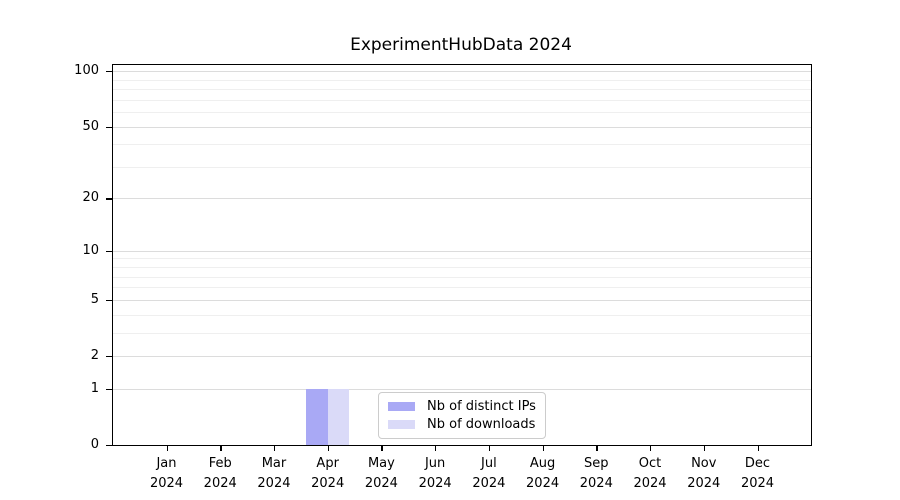 This screenshot has height=500, width=900. Describe the element at coordinates (167, 473) in the screenshot. I see `x-axis-tick-label: Jan 2024` at that location.